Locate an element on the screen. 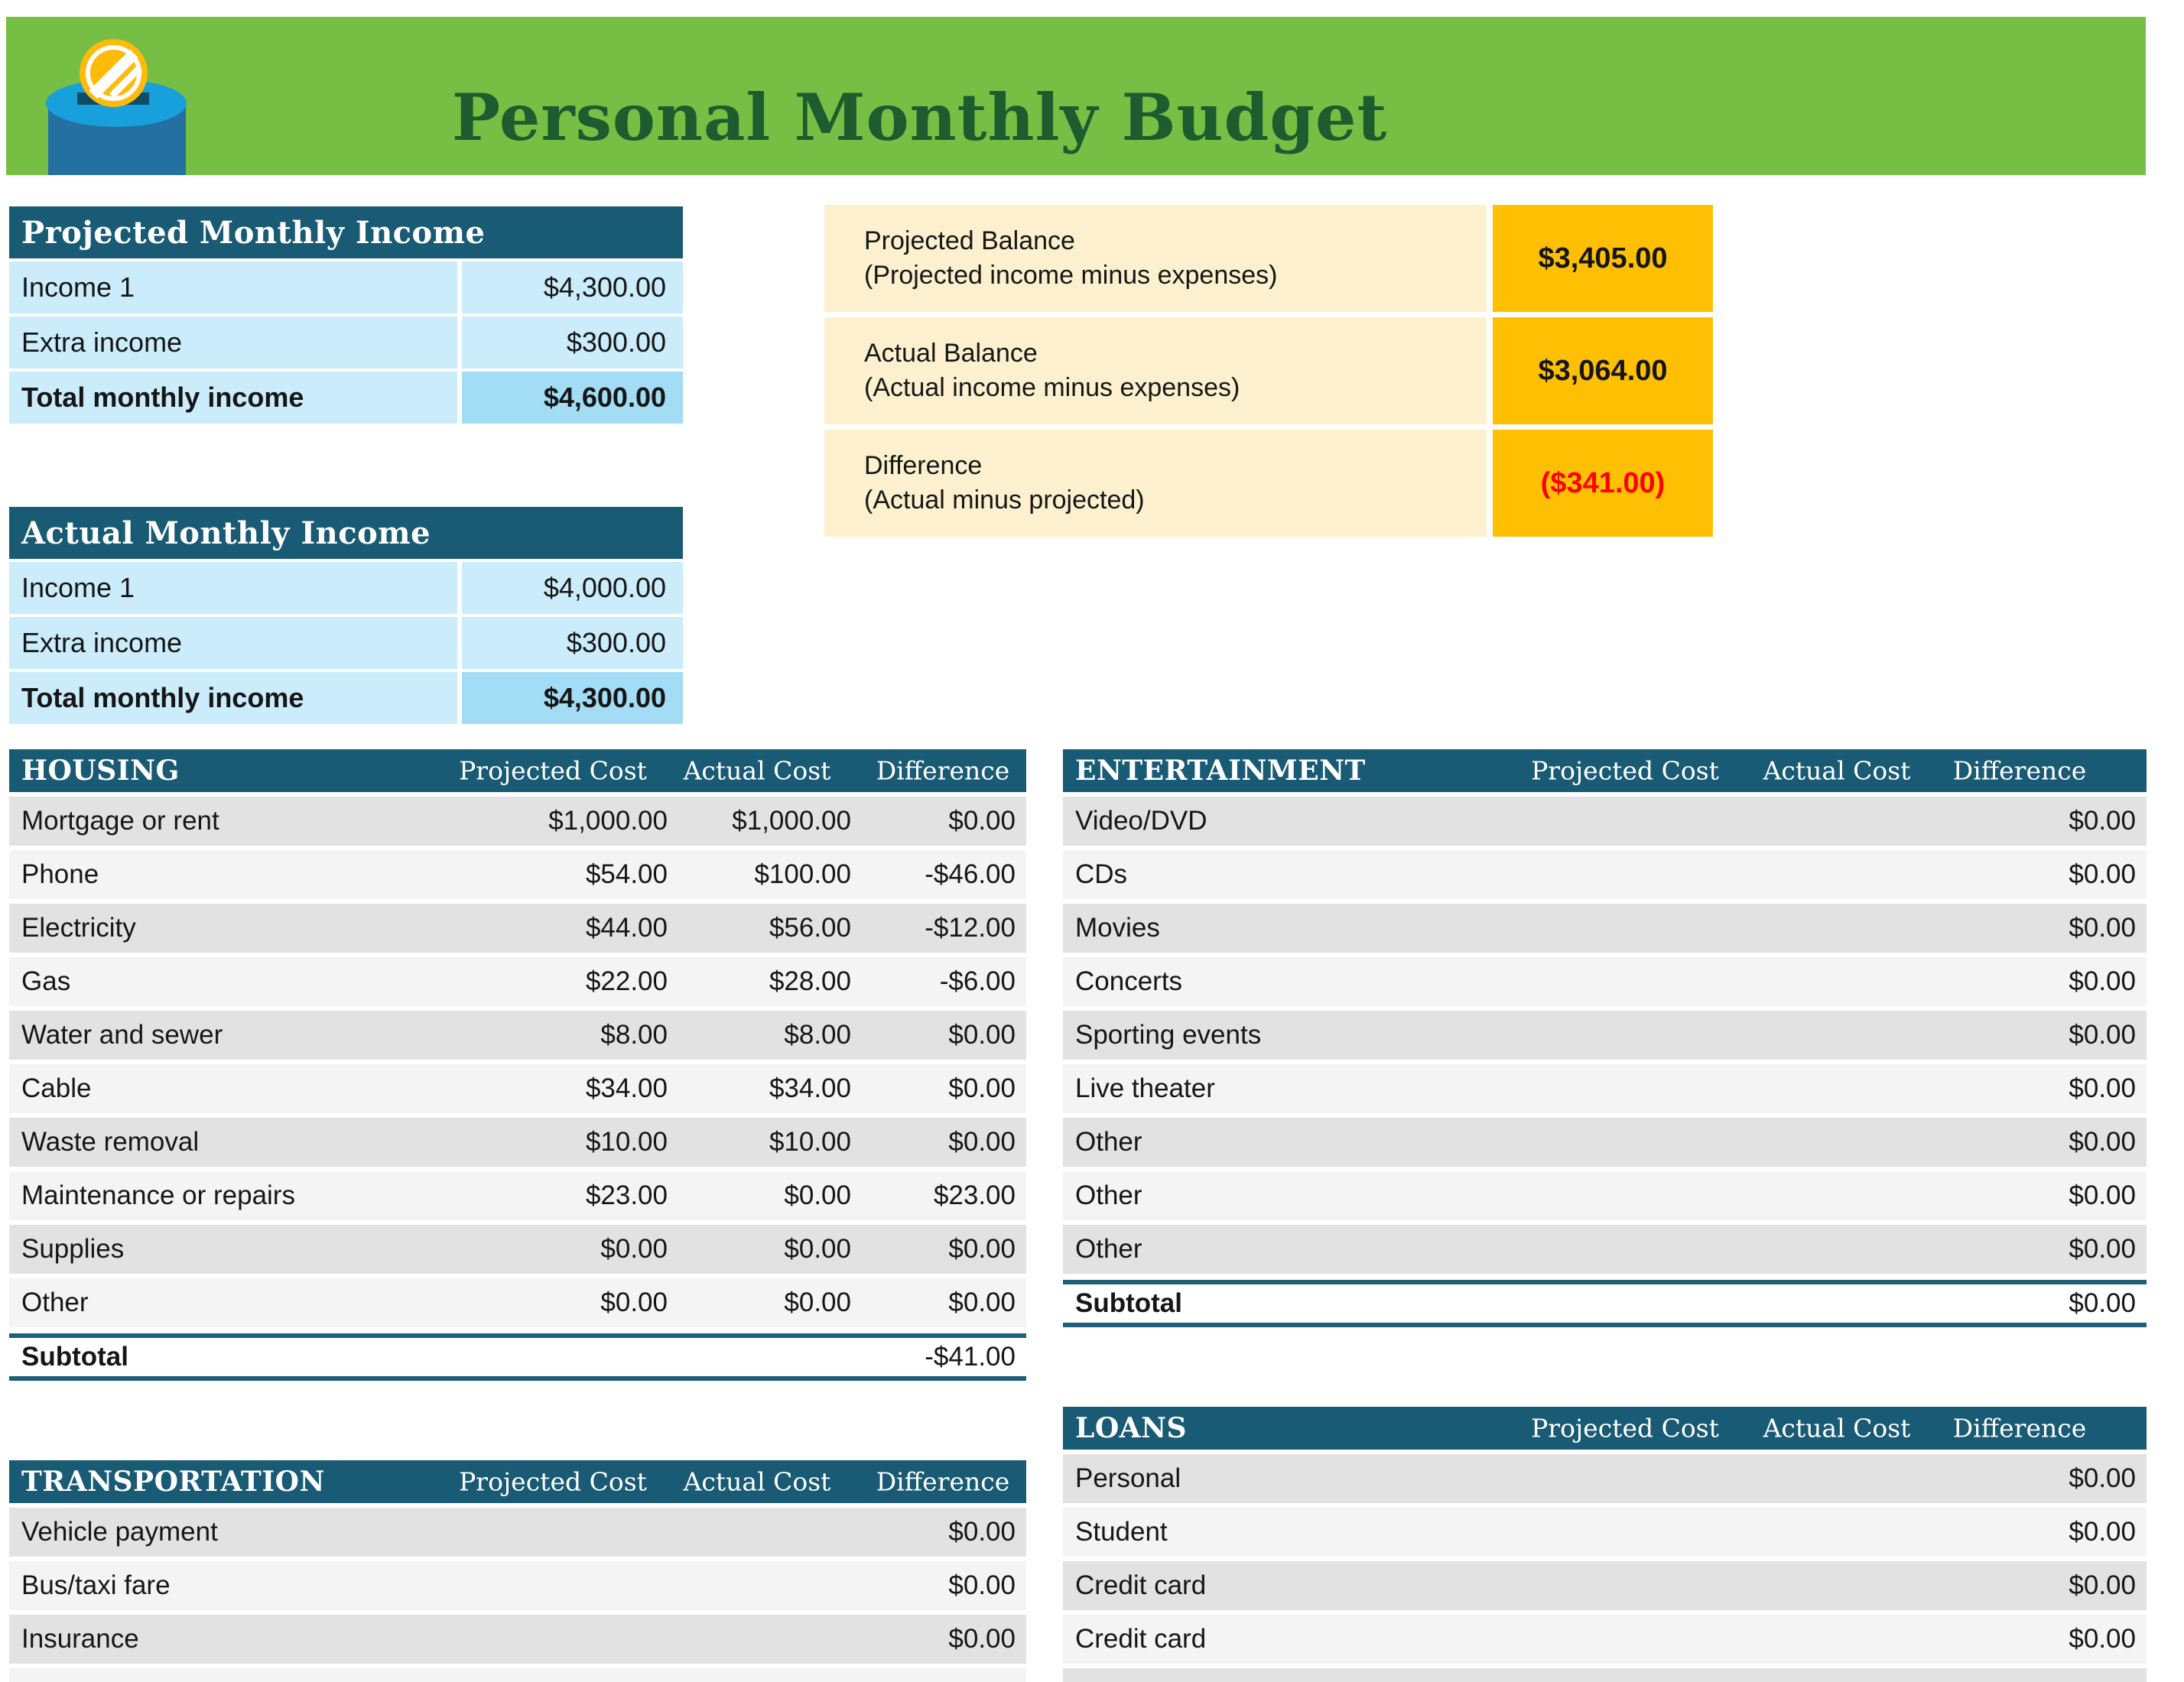 The image size is (2184, 1682). actual-cost-cell: $28.00 is located at coordinates (810, 981).